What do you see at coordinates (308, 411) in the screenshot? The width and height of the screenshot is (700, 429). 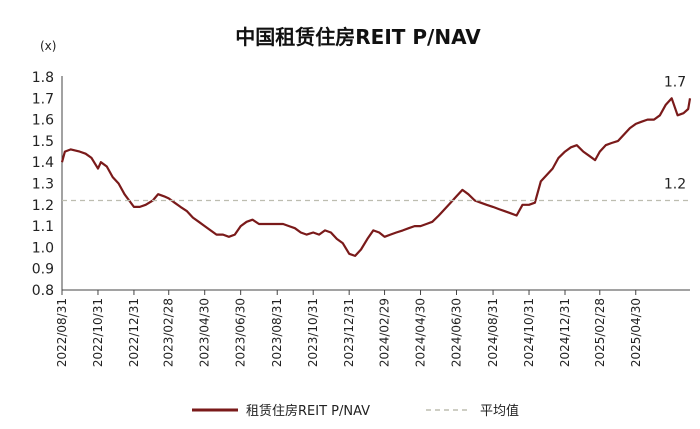 I see `legend-label-pnav: 租赁住房REIT P/NAV` at bounding box center [308, 411].